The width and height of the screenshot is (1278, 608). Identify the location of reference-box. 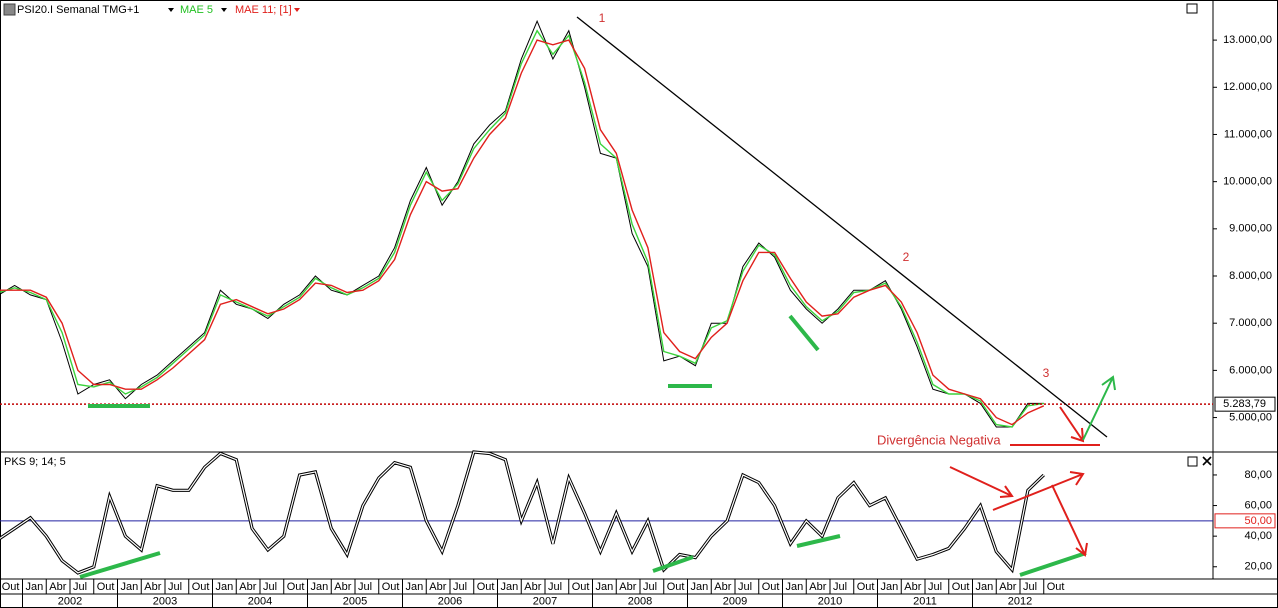
(1245, 521).